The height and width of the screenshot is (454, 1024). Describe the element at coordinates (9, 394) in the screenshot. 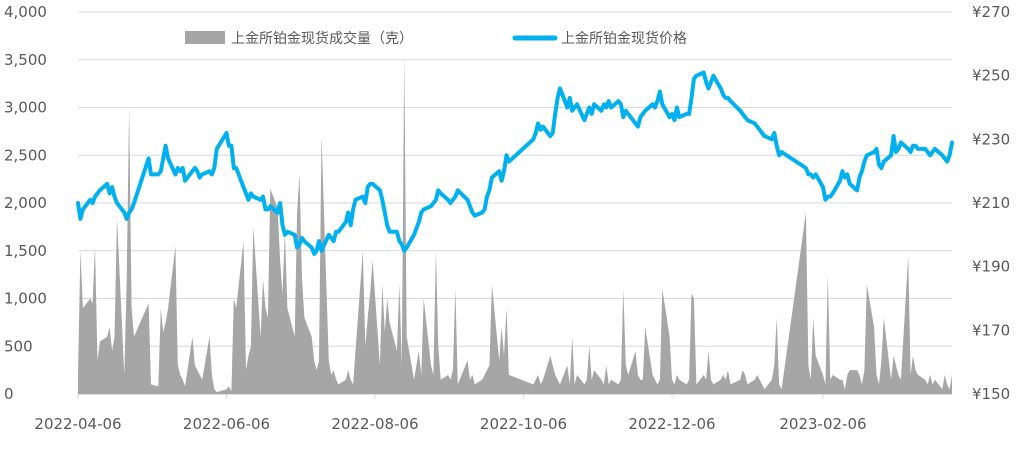

I see `left-tick-label: 0` at that location.